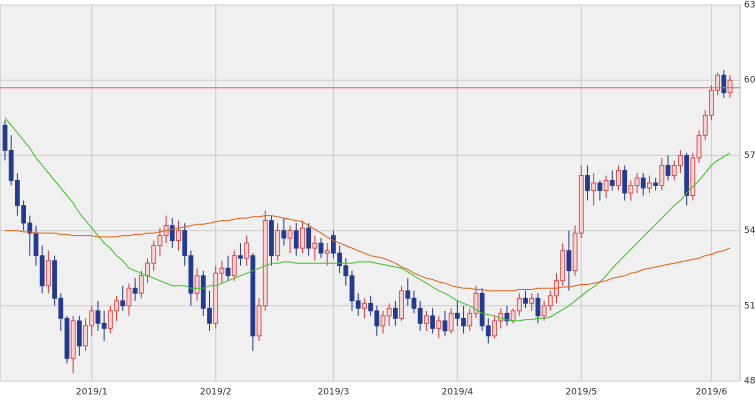 The height and width of the screenshot is (400, 755). I want to click on x-tick-label: 2019/4, so click(458, 393).